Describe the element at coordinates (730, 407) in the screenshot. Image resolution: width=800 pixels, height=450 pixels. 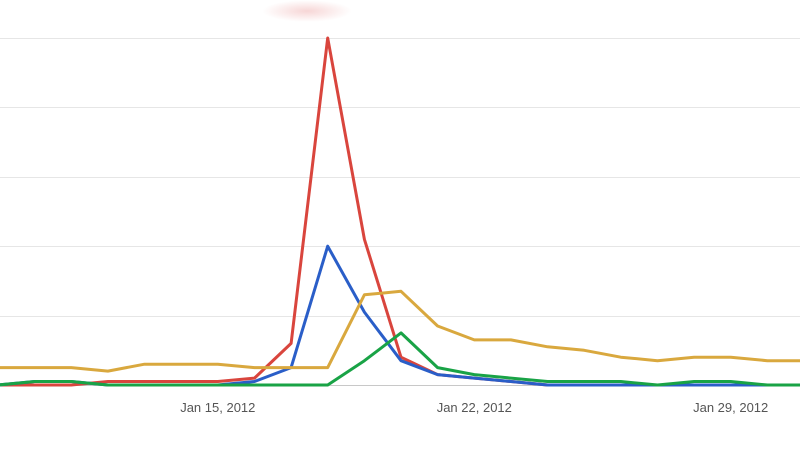
I see `x-tick-label: Jan 29, 2012` at that location.